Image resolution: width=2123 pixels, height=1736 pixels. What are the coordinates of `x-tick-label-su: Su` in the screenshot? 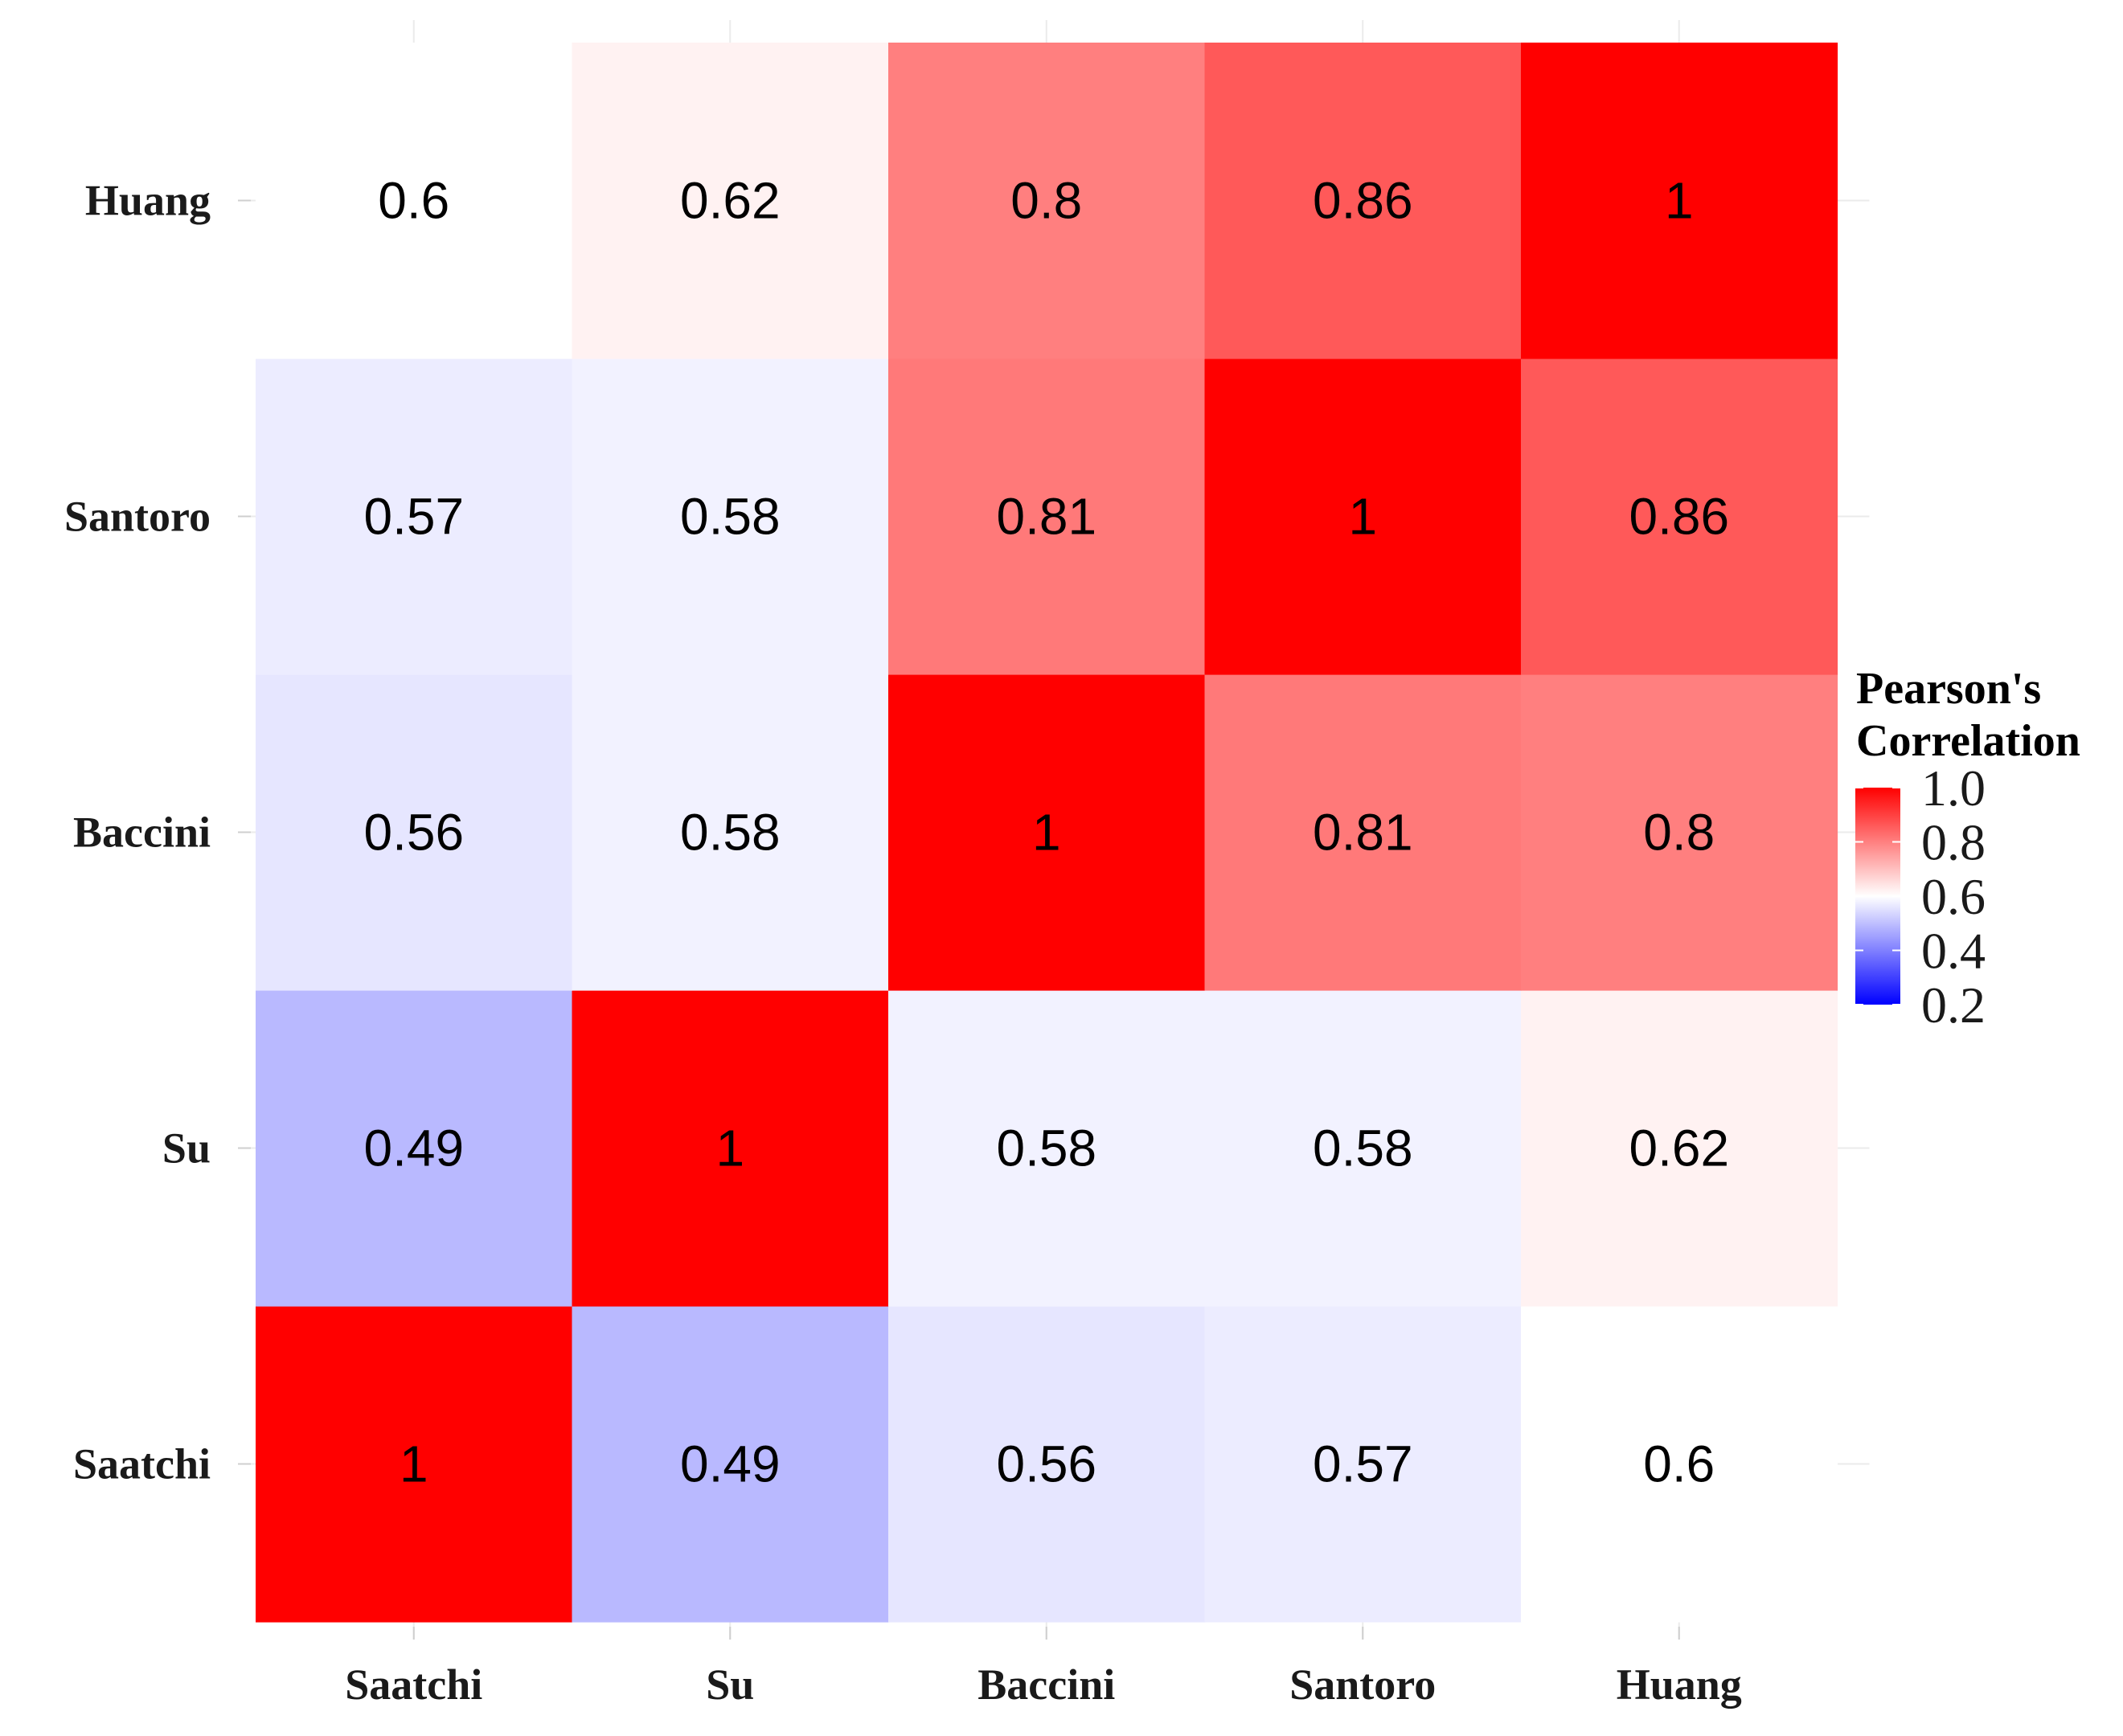 It's located at (730, 1684).